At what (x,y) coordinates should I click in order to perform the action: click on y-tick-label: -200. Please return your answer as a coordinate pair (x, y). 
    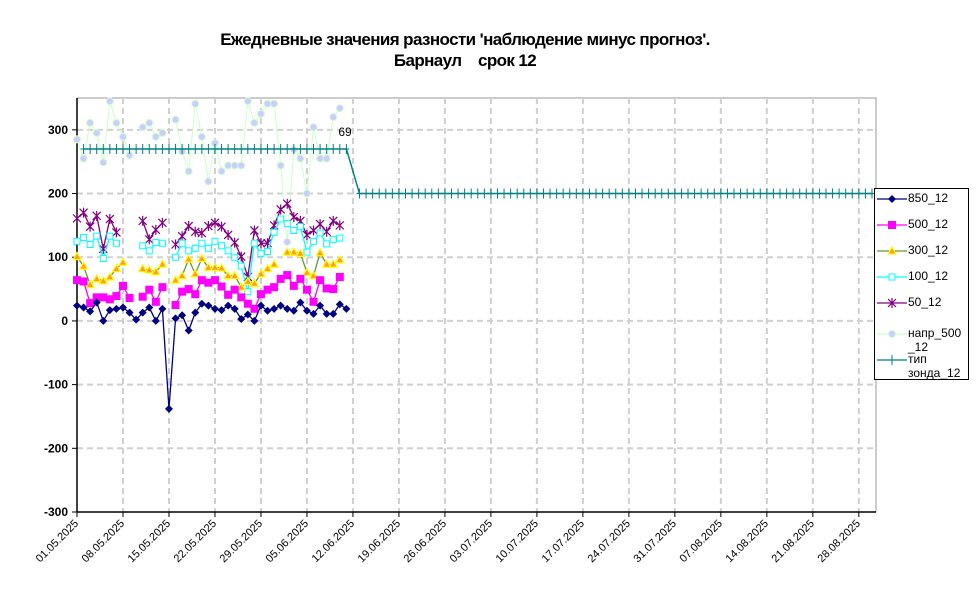
    Looking at the image, I should click on (56, 448).